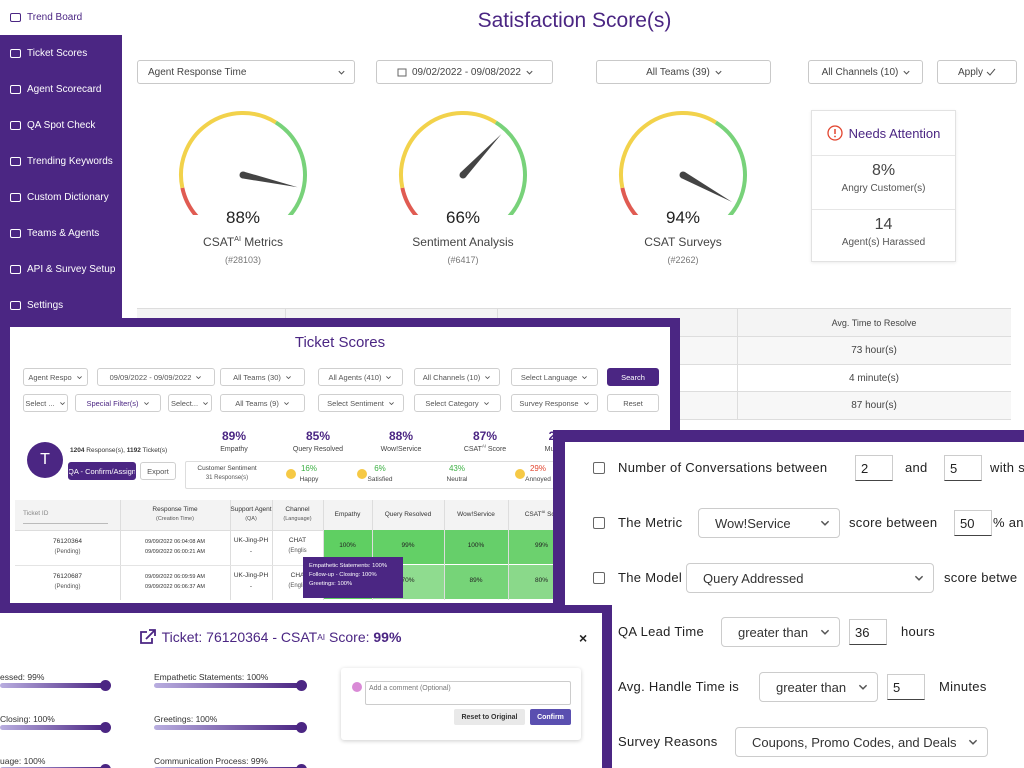 This screenshot has width=1024, height=768. Describe the element at coordinates (668, 741) in the screenshot. I see `filter-label: Survey Reasons` at that location.